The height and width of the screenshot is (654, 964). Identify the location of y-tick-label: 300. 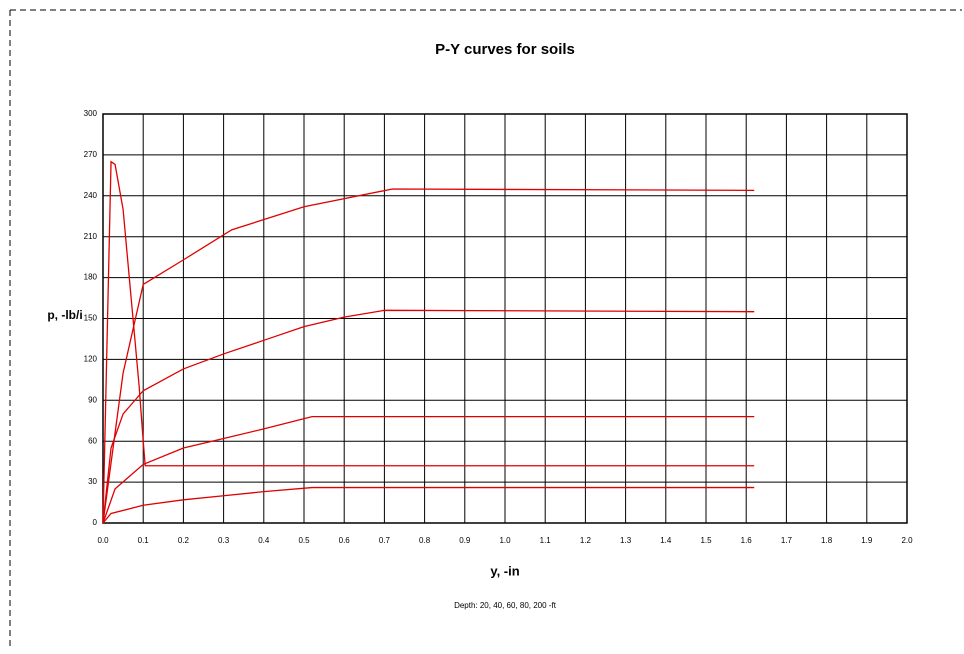
(91, 113).